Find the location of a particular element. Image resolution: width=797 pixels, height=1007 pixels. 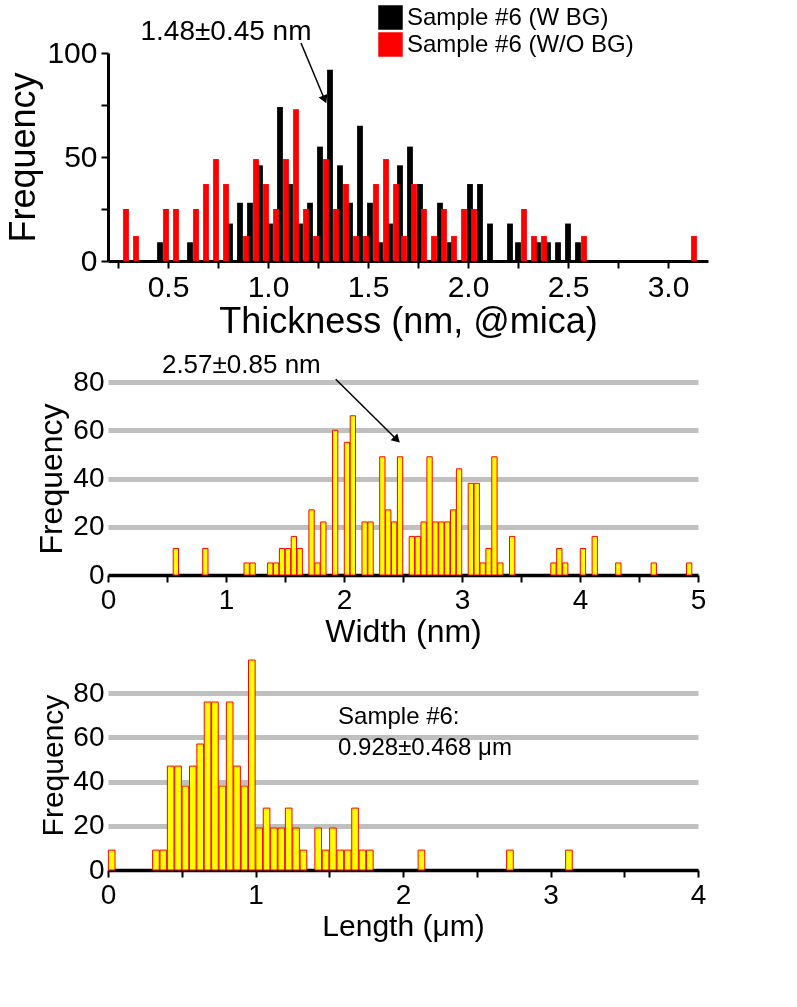

x-axis-title: Width (nm) is located at coordinates (403, 630).